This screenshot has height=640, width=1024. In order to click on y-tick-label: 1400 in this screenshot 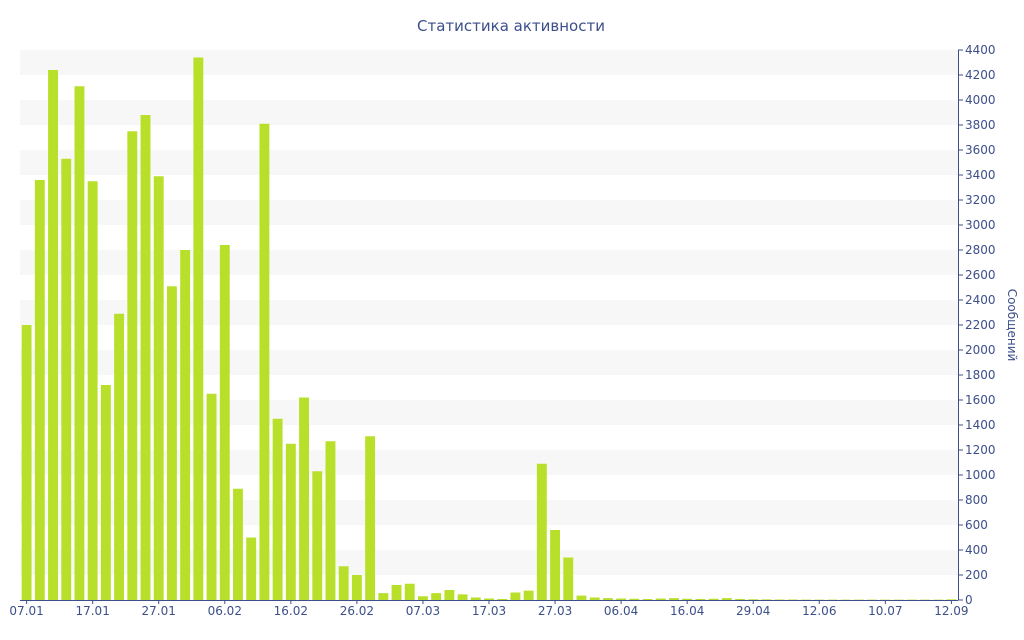, I will do `click(980, 425)`.